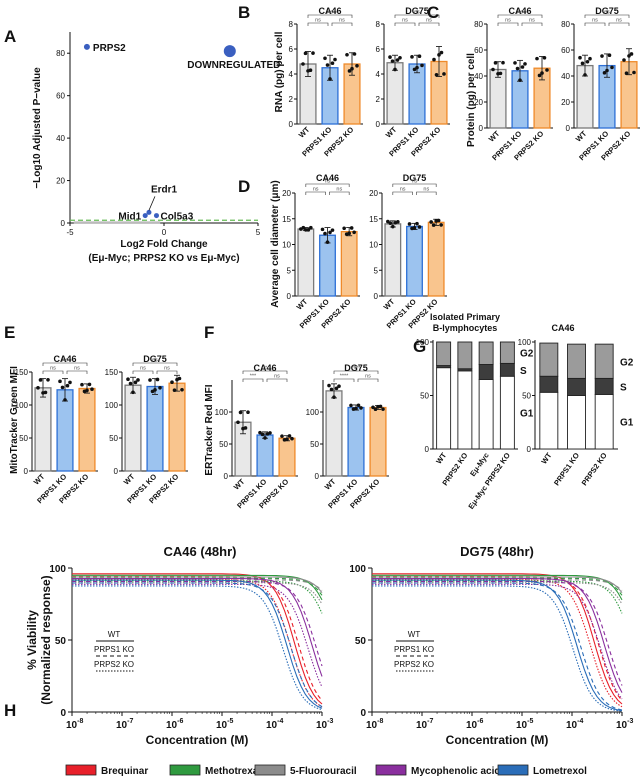 This screenshot has width=643, height=780. I want to click on doseresp-x-label: Concentration (M), so click(497, 740).